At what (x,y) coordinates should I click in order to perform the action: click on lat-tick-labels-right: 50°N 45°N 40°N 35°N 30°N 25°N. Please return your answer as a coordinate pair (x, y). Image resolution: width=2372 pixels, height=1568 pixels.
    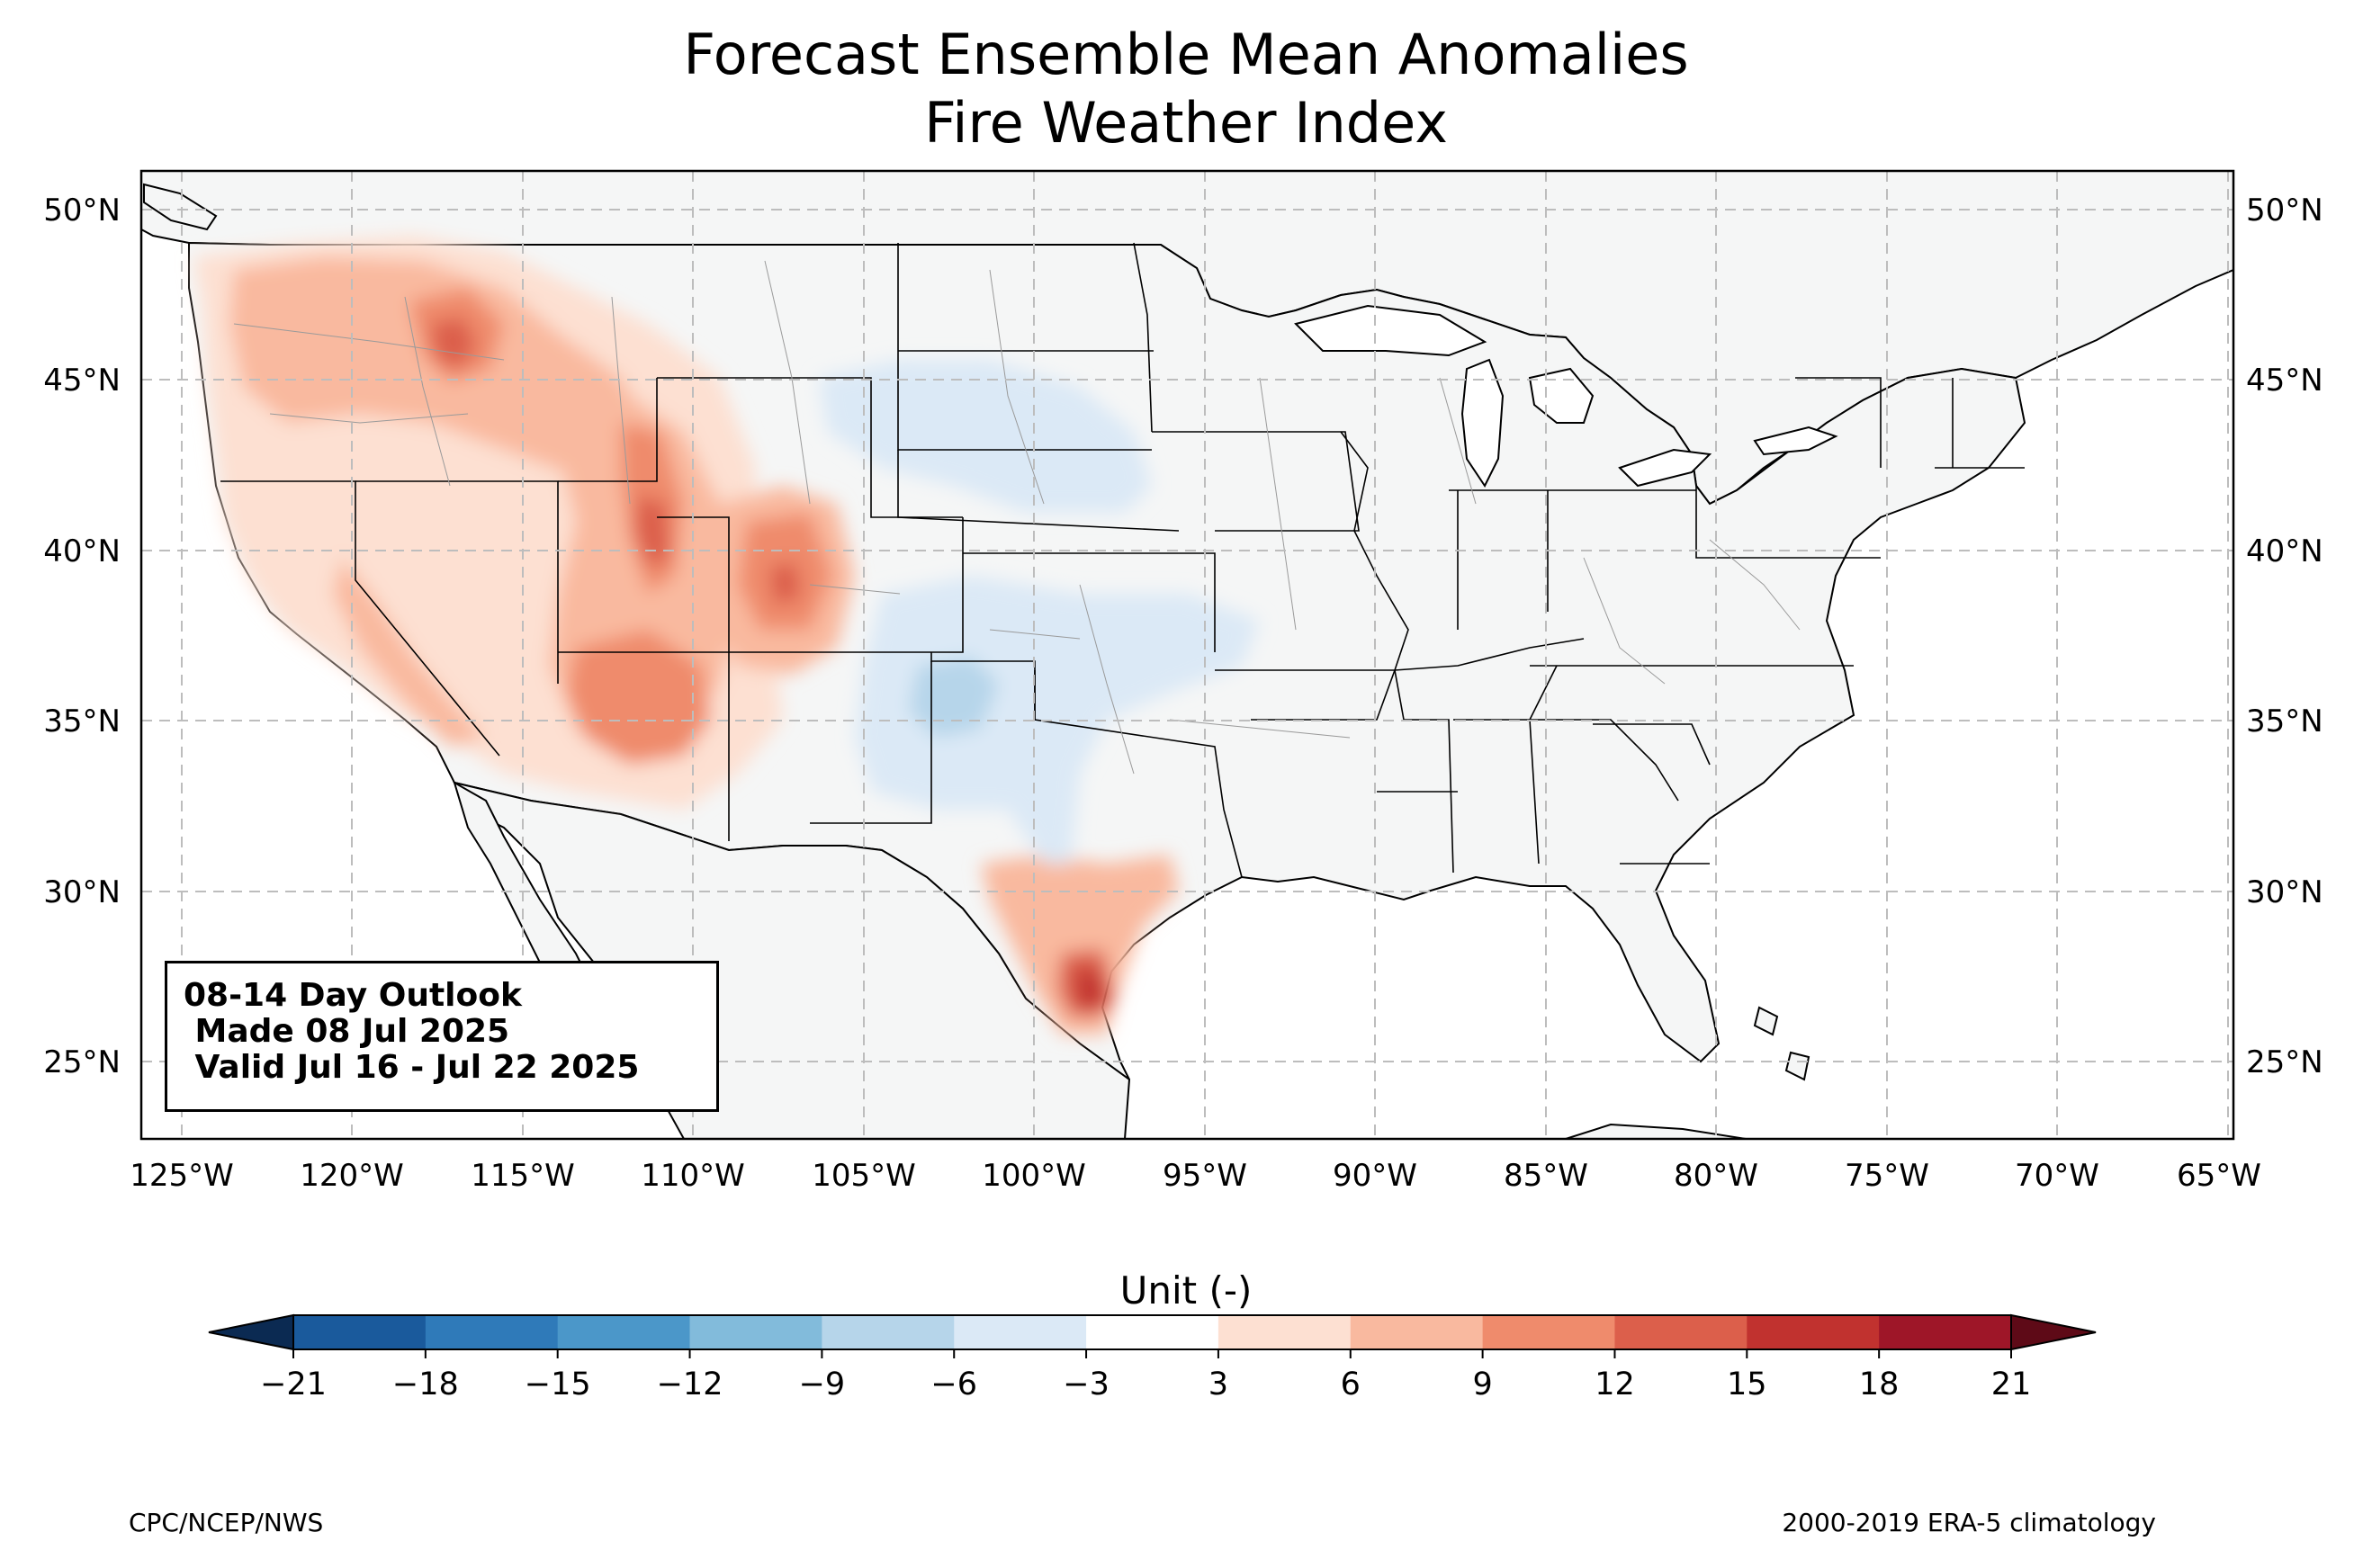
    Looking at the image, I should click on (2284, 636).